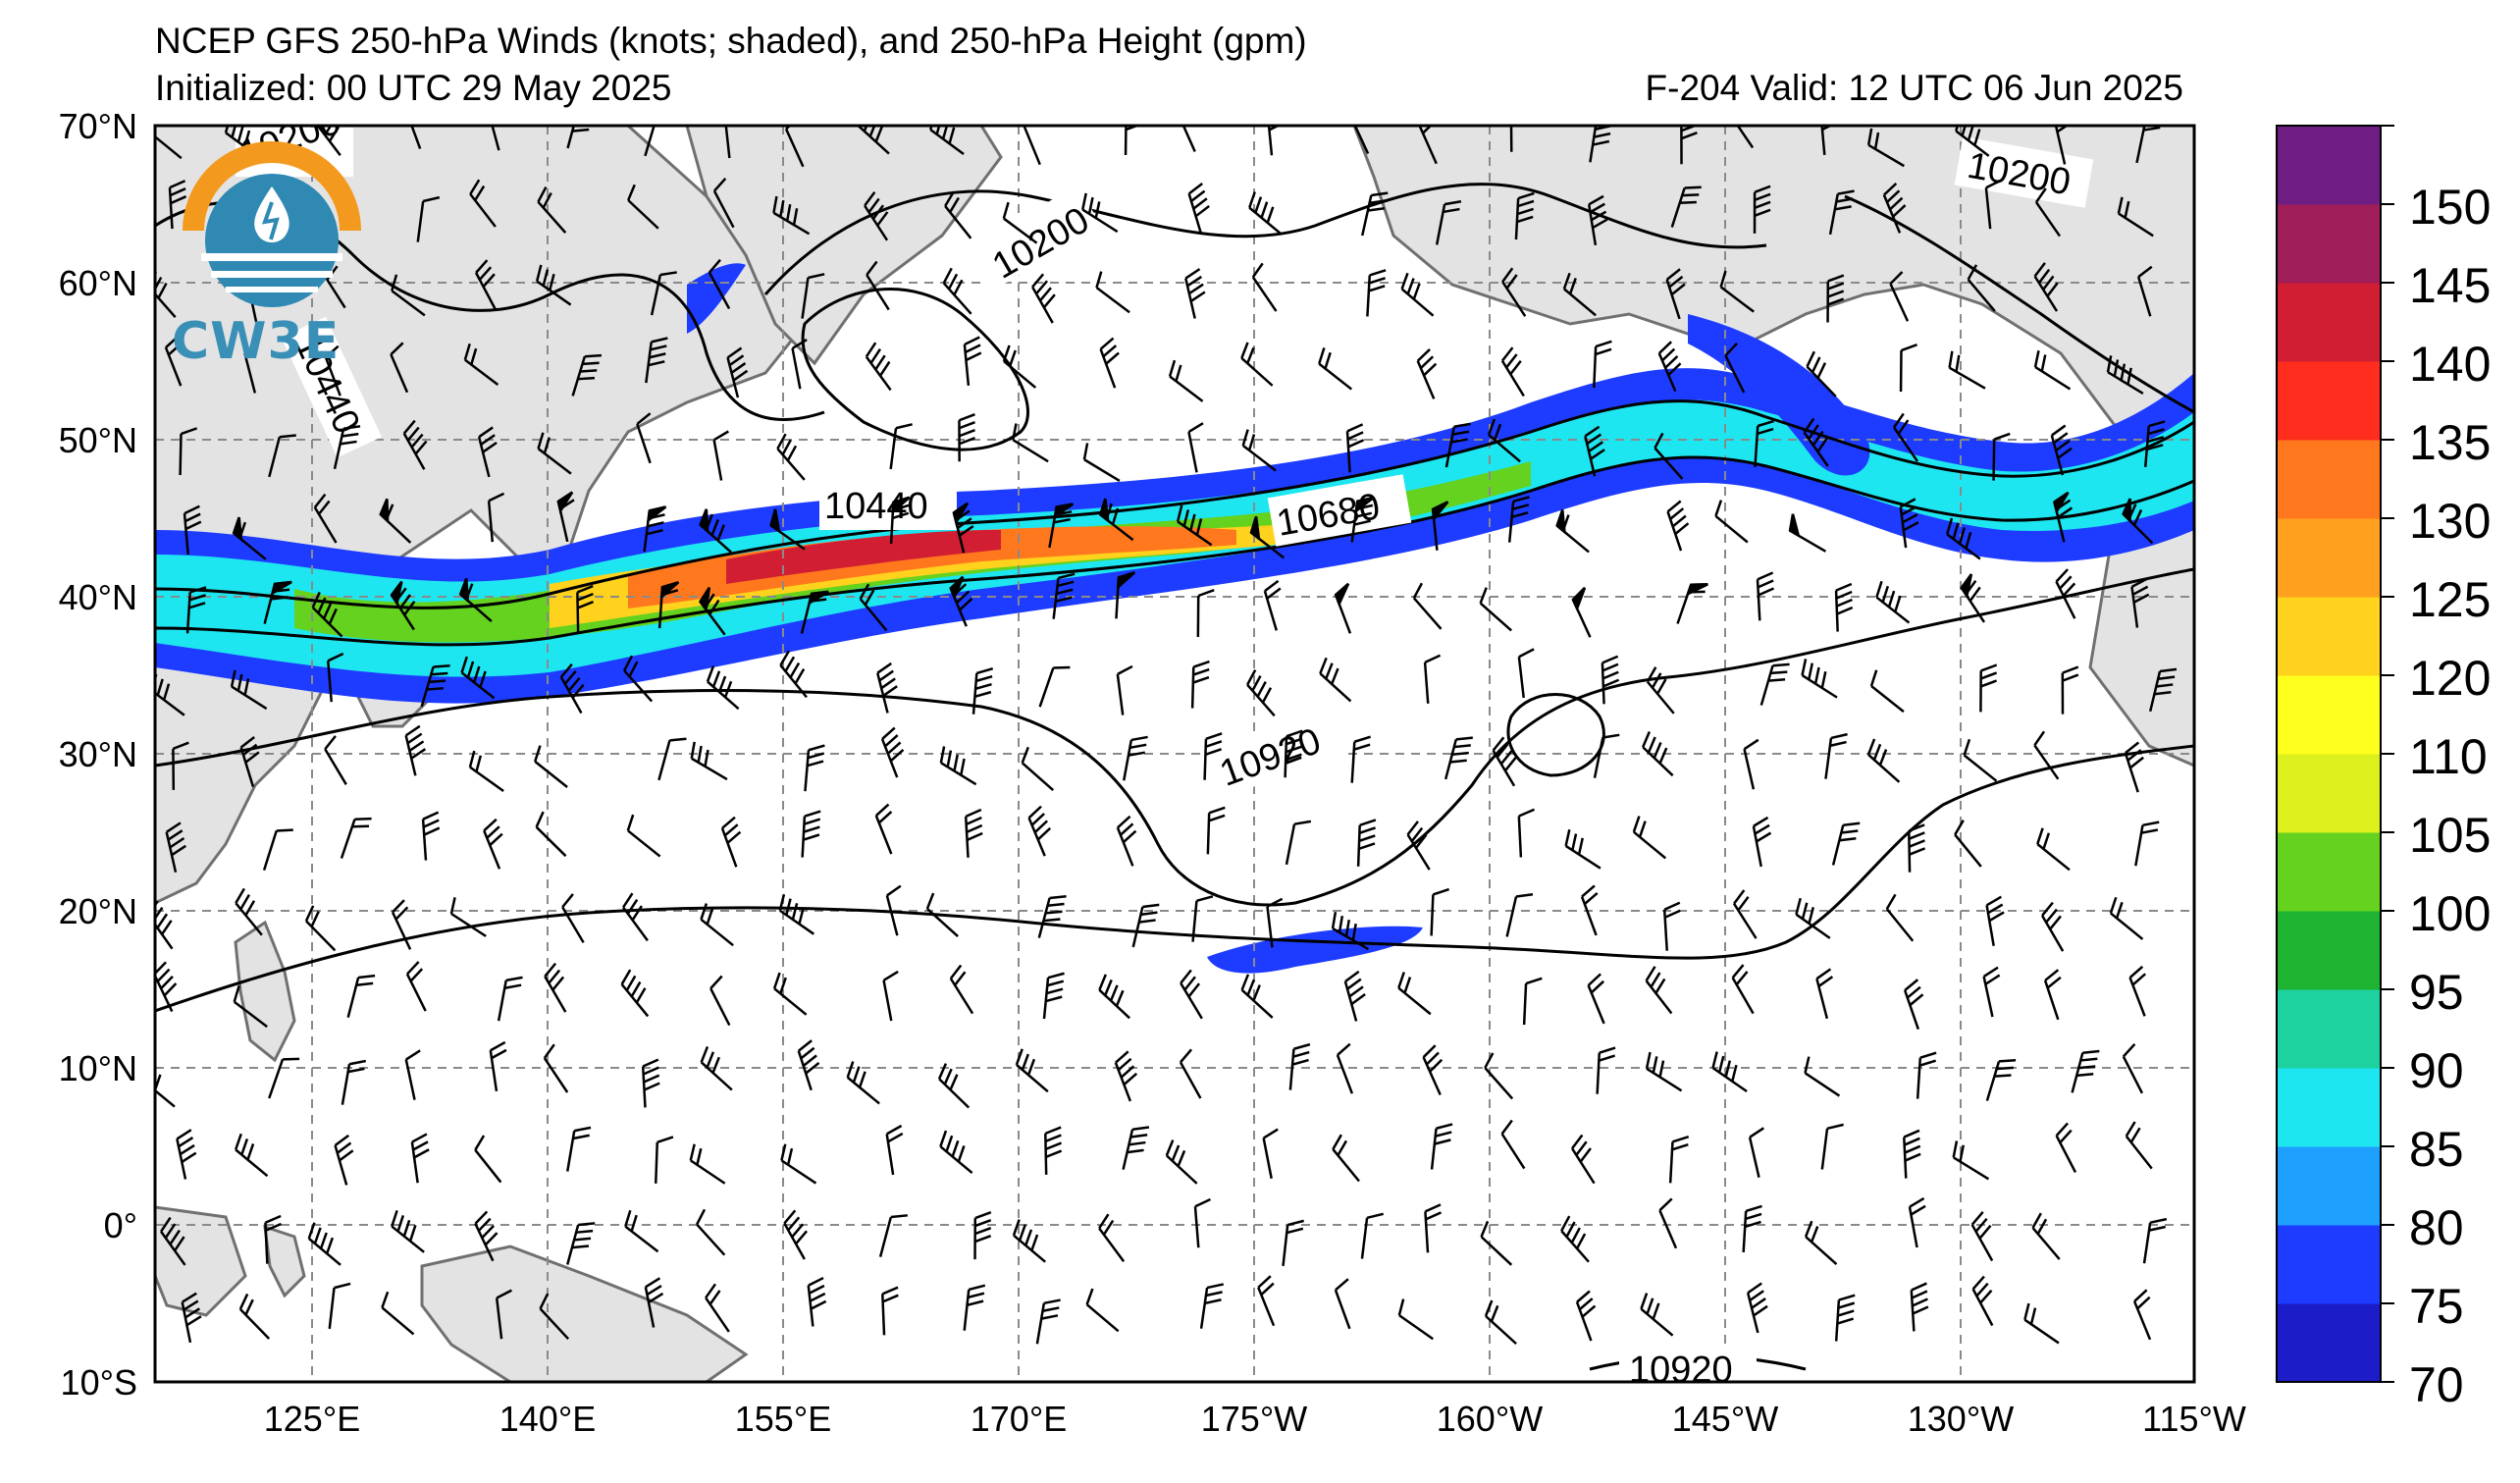  Describe the element at coordinates (1555, 735) in the screenshot. I see `contour-high-center` at that location.